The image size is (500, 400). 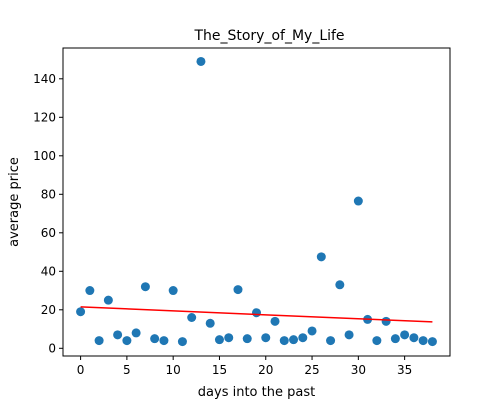 What do you see at coordinates (48, 213) in the screenshot?
I see `y-axis-ticks: 0 20 40 60 80 100 120 140` at bounding box center [48, 213].